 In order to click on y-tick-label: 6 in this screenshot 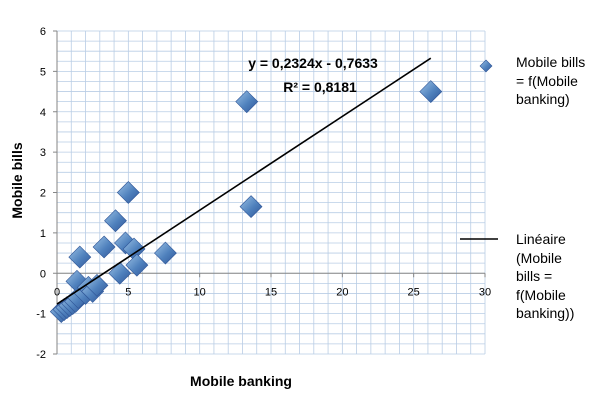, I will do `click(43, 32)`.